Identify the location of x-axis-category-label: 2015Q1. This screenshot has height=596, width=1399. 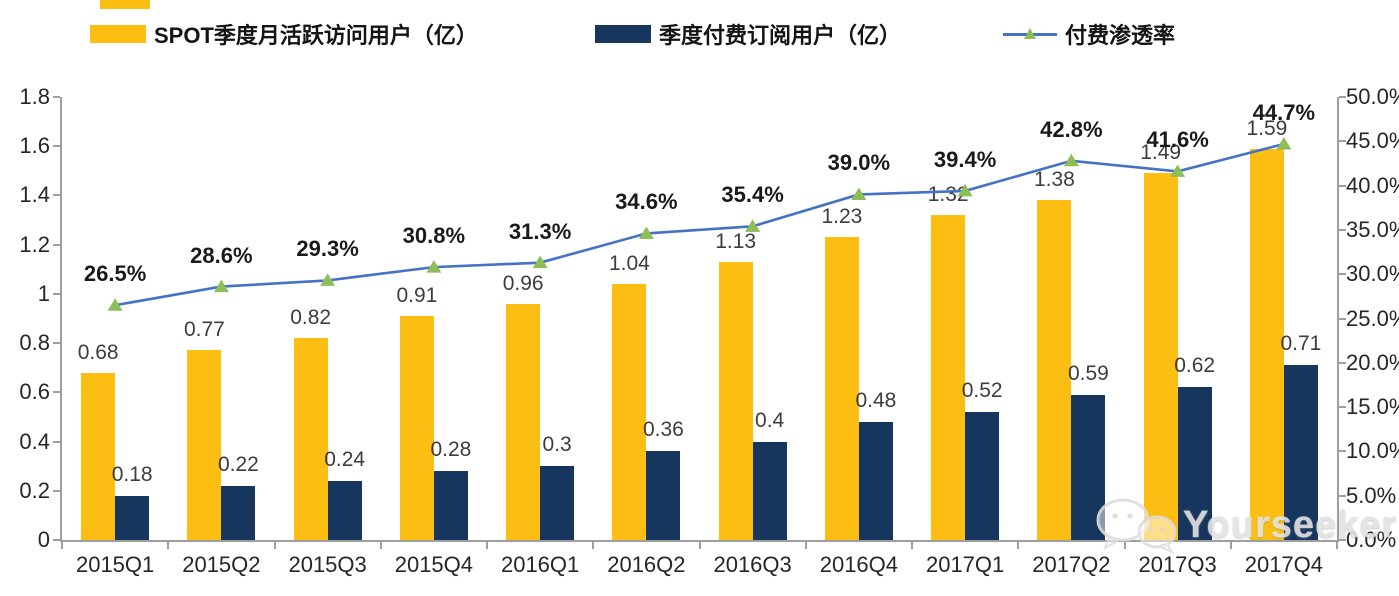
(115, 564).